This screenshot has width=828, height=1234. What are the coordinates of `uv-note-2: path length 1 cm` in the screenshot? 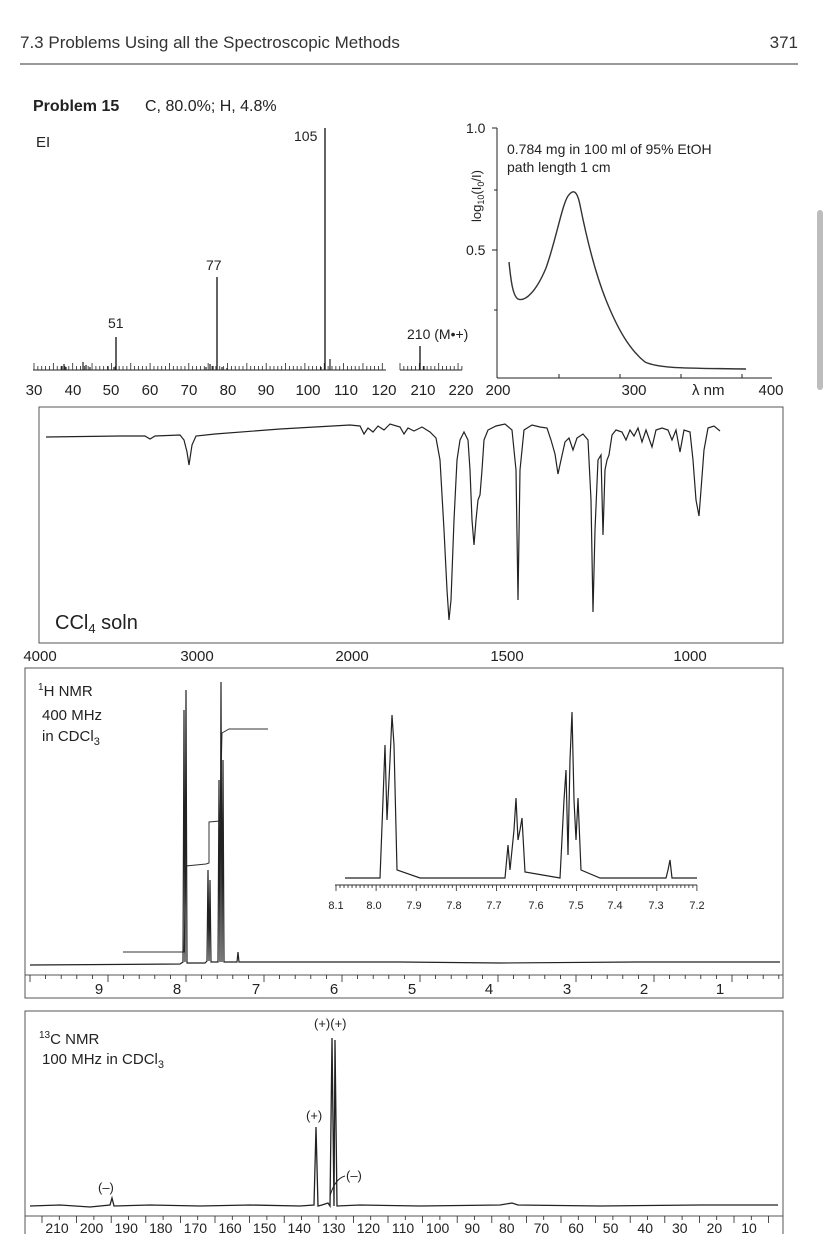 It's located at (559, 167).